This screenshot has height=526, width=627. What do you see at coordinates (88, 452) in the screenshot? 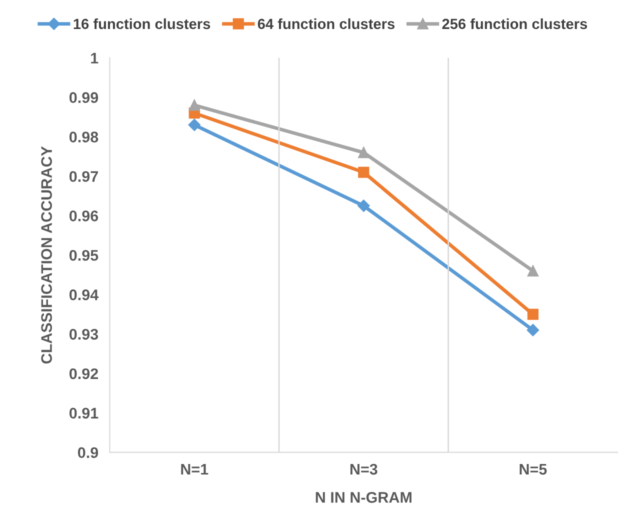
I see `y-tick-label: 0.9` at bounding box center [88, 452].